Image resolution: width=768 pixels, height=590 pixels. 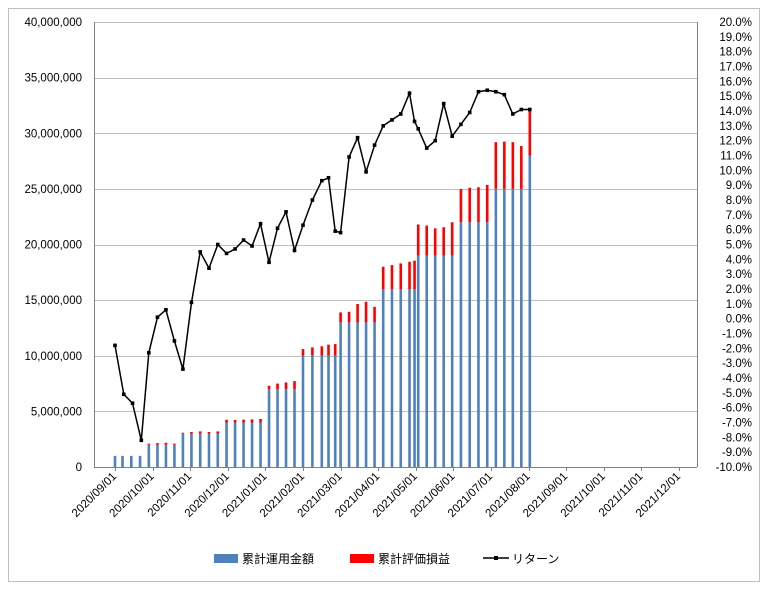 What do you see at coordinates (737, 453) in the screenshot?
I see `right-tick-label: -9.0%` at bounding box center [737, 453].